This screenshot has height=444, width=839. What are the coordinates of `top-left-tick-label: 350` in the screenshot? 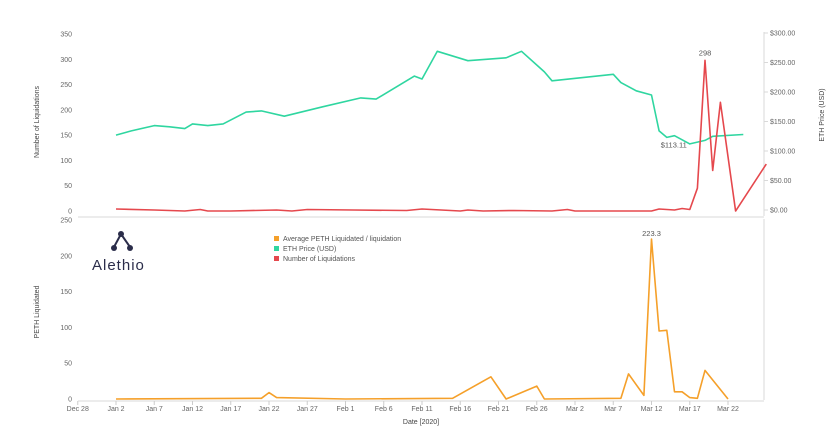 It's located at (66, 35).